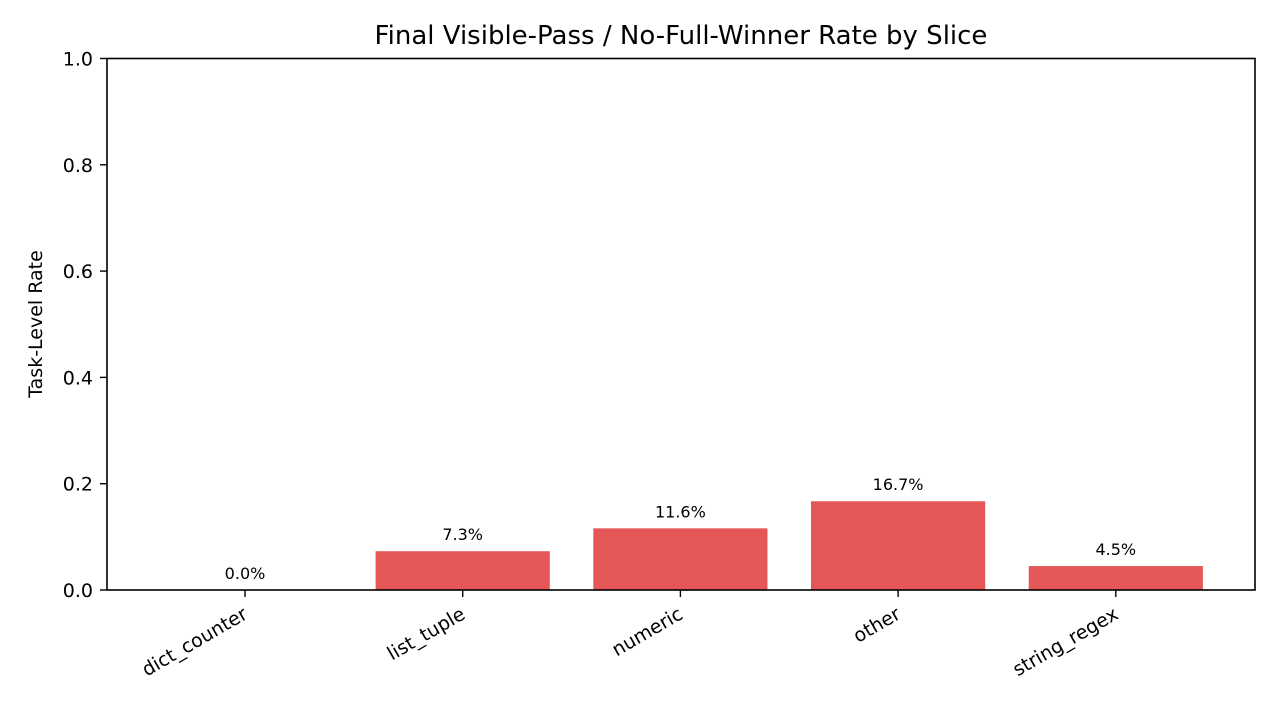 Image resolution: width=1280 pixels, height=720 pixels. What do you see at coordinates (1115, 549) in the screenshot?
I see `data-label: 4.5%` at bounding box center [1115, 549].